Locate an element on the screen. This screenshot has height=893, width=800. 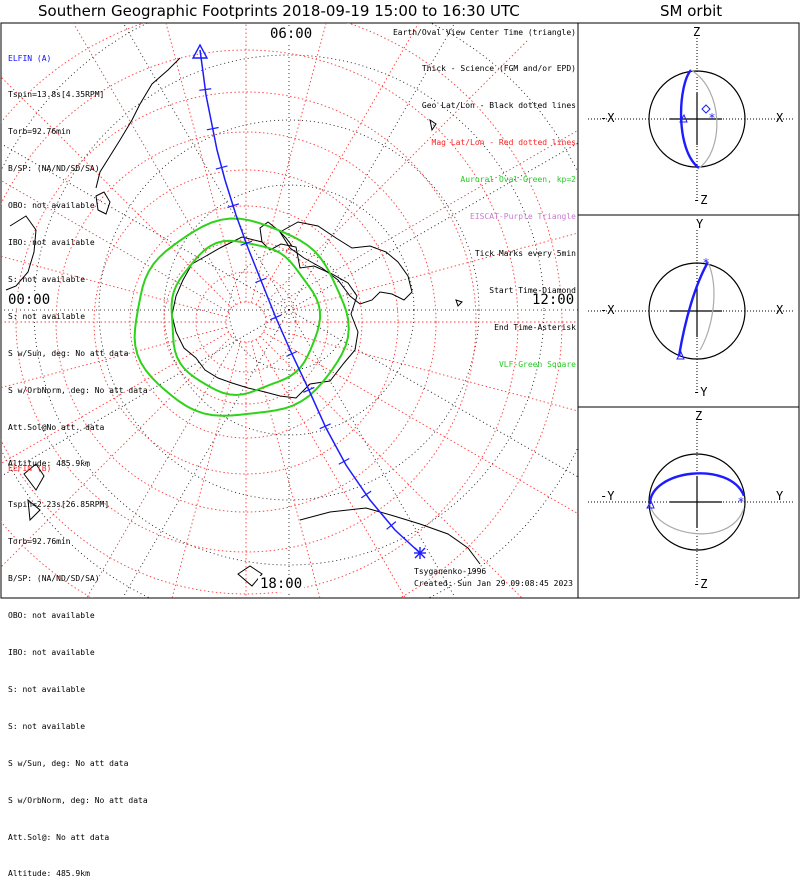
elfin-b-line: S: not available is located at coordinates (47, 726).